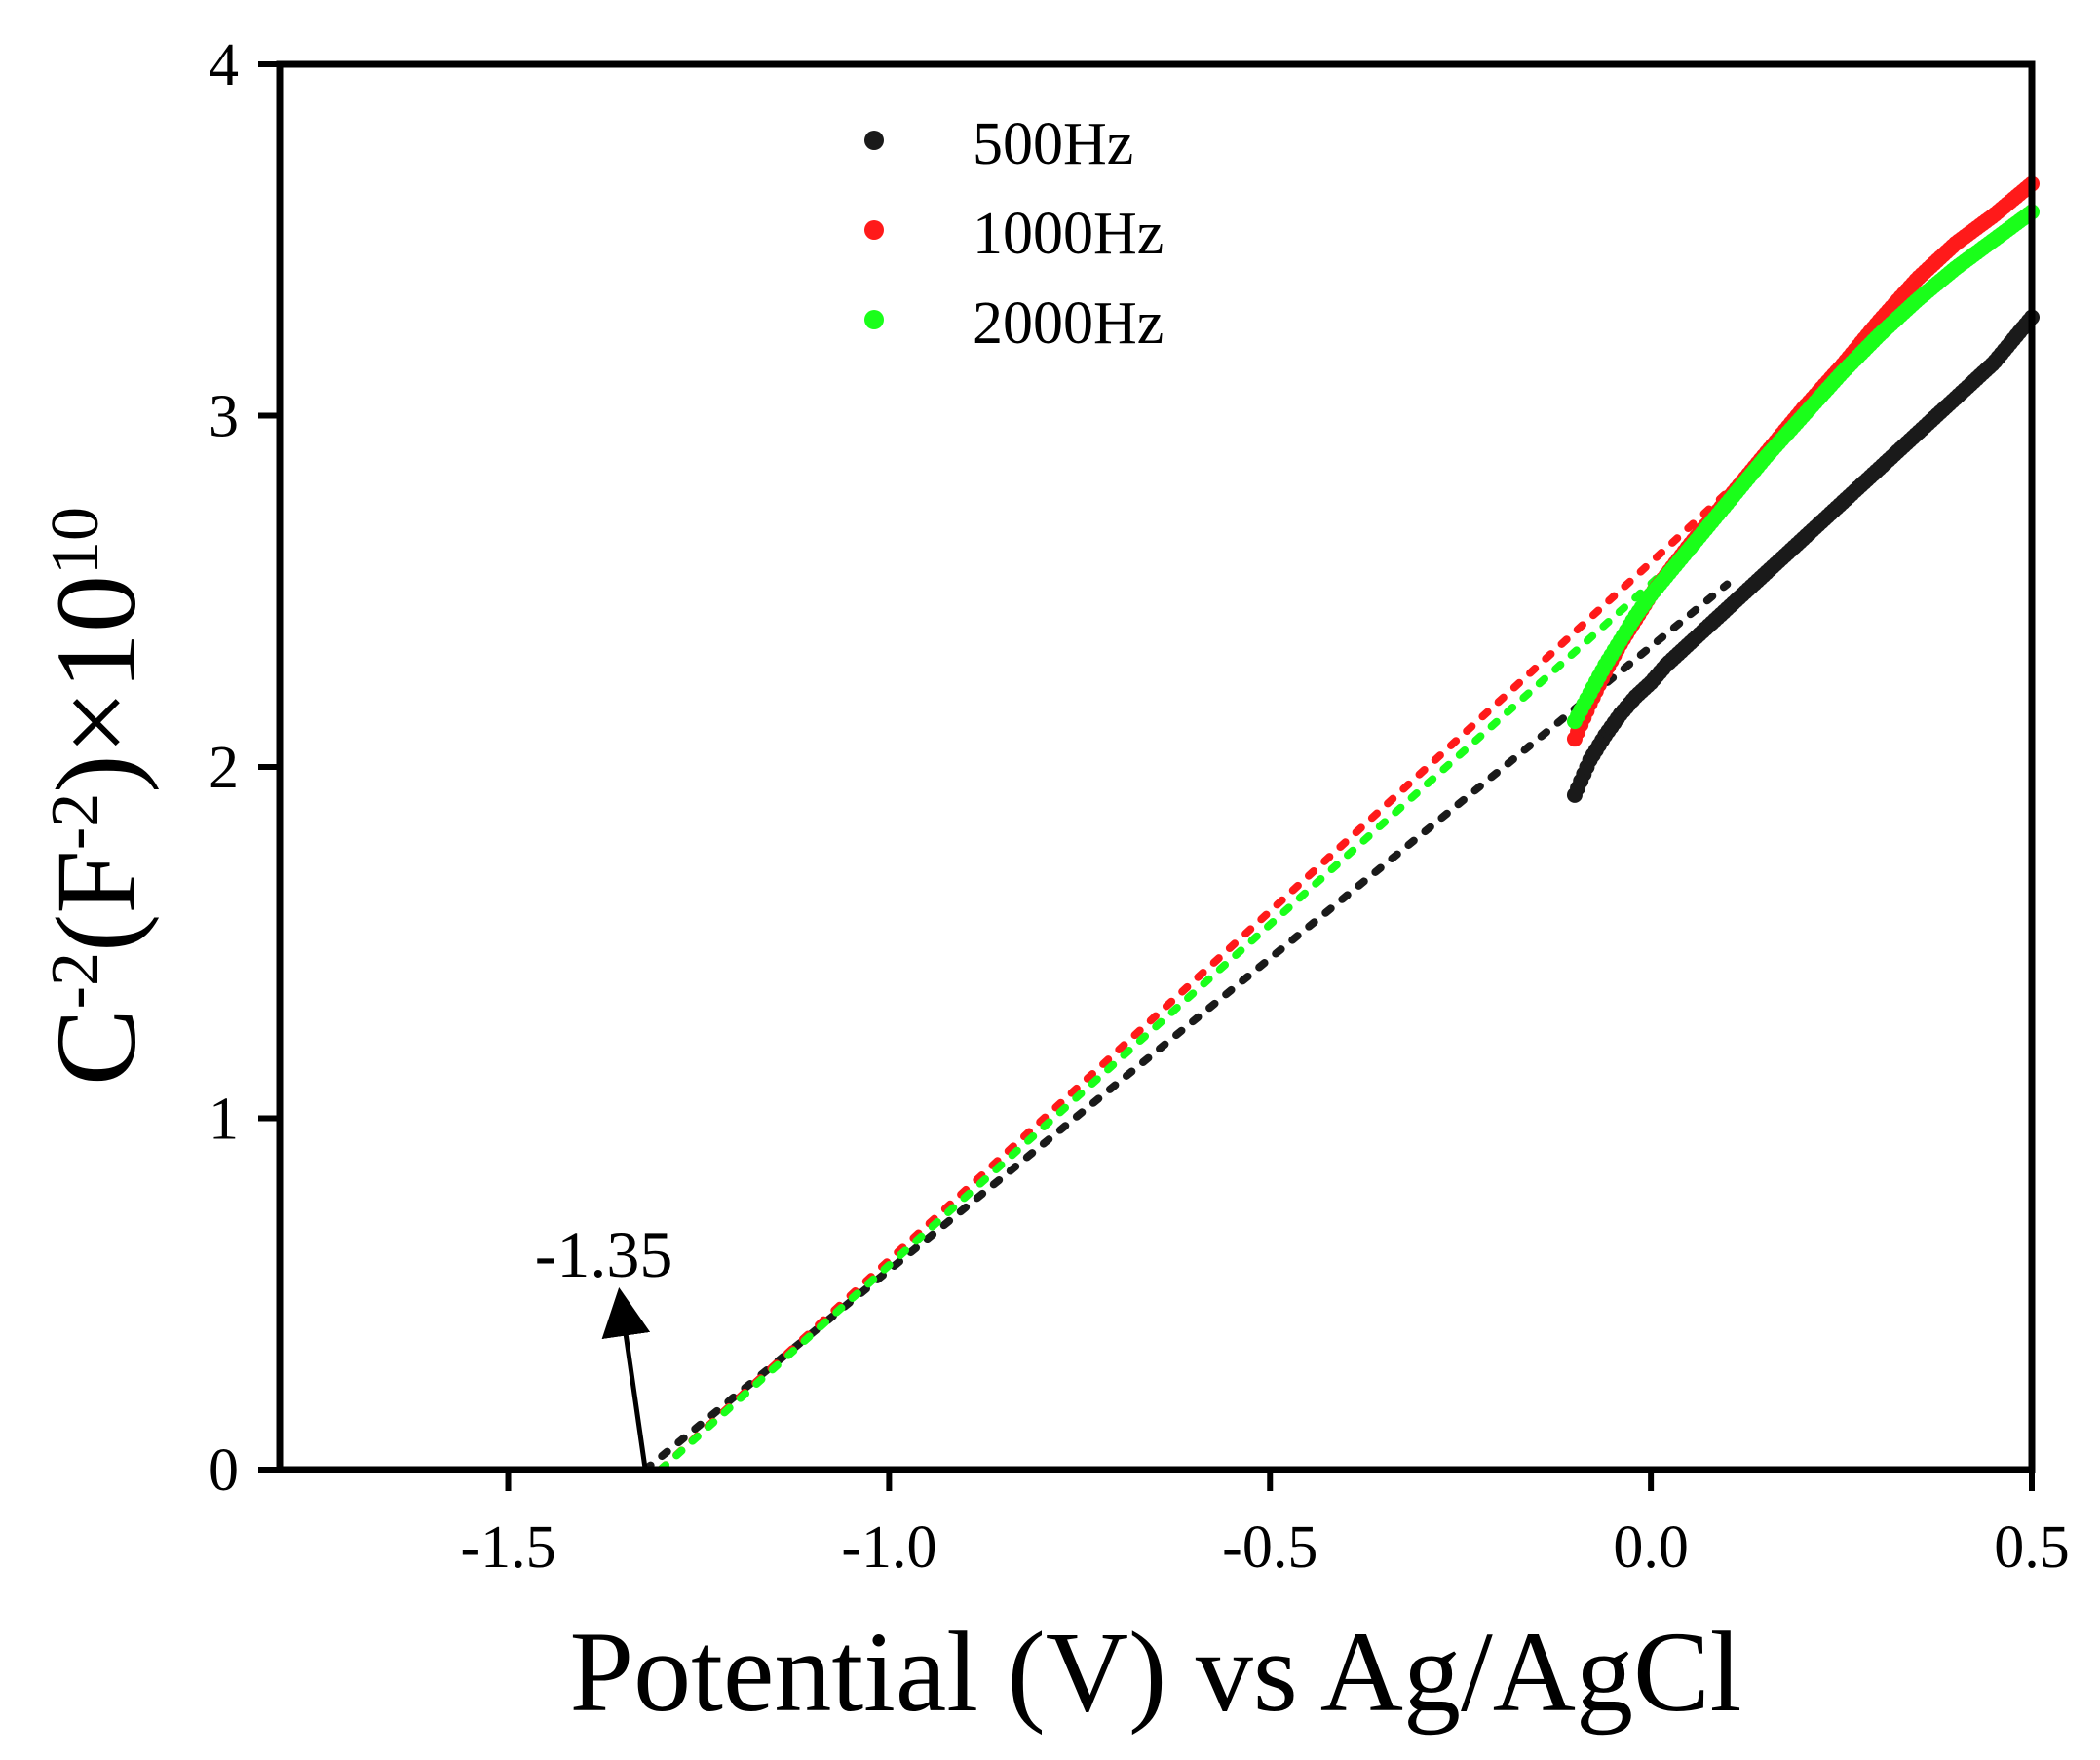  I want to click on x-tick-label: 0.0, so click(1651, 1547).